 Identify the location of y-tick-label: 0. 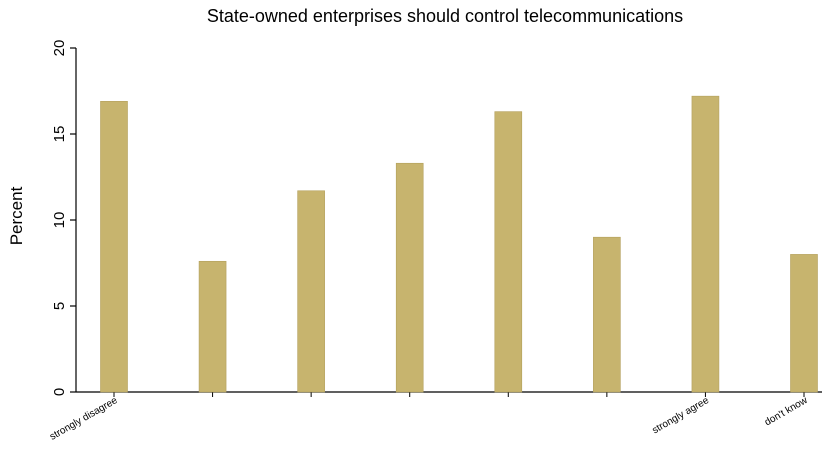
(59, 392).